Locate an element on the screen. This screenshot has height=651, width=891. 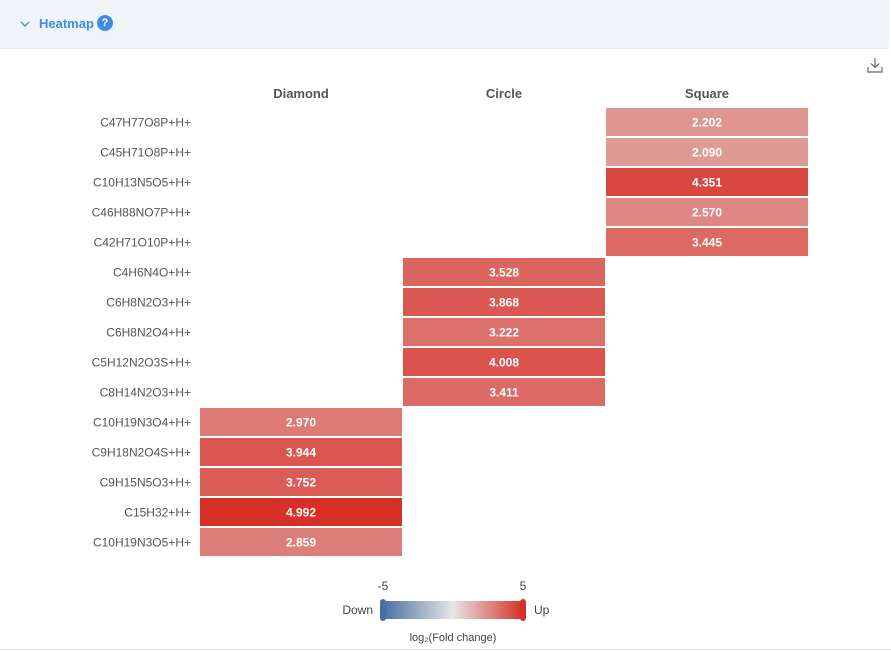
chevron-down-icon is located at coordinates (25, 24).